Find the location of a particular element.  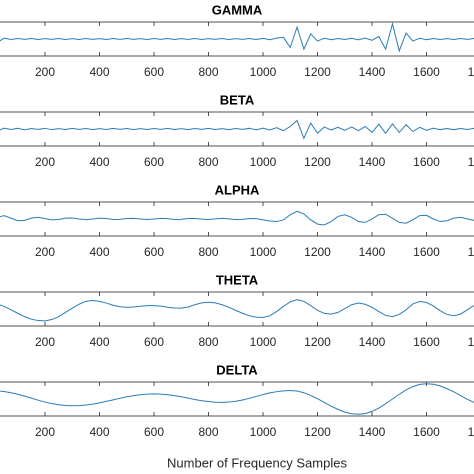

panel-title: THETA is located at coordinates (237, 279).